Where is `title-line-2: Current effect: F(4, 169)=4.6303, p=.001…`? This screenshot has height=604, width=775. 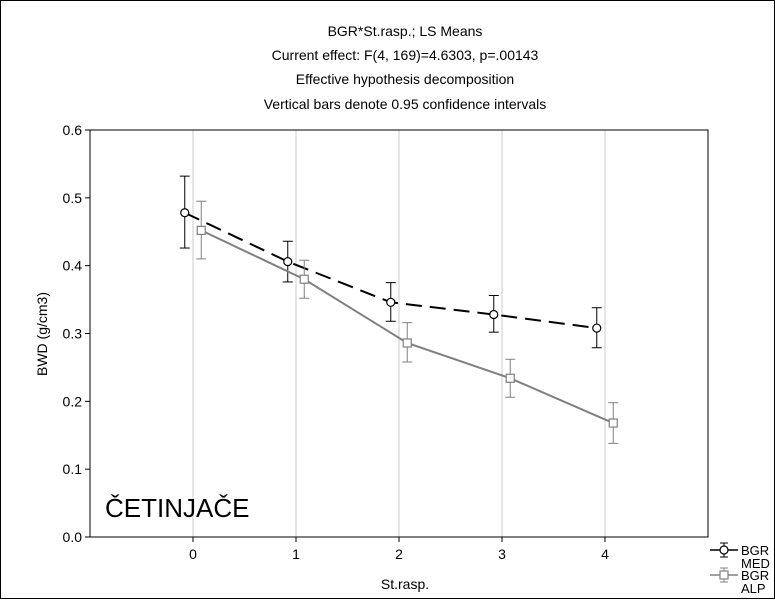 title-line-2: Current effect: F(4, 169)=4.6303, p=.001… is located at coordinates (405, 55).